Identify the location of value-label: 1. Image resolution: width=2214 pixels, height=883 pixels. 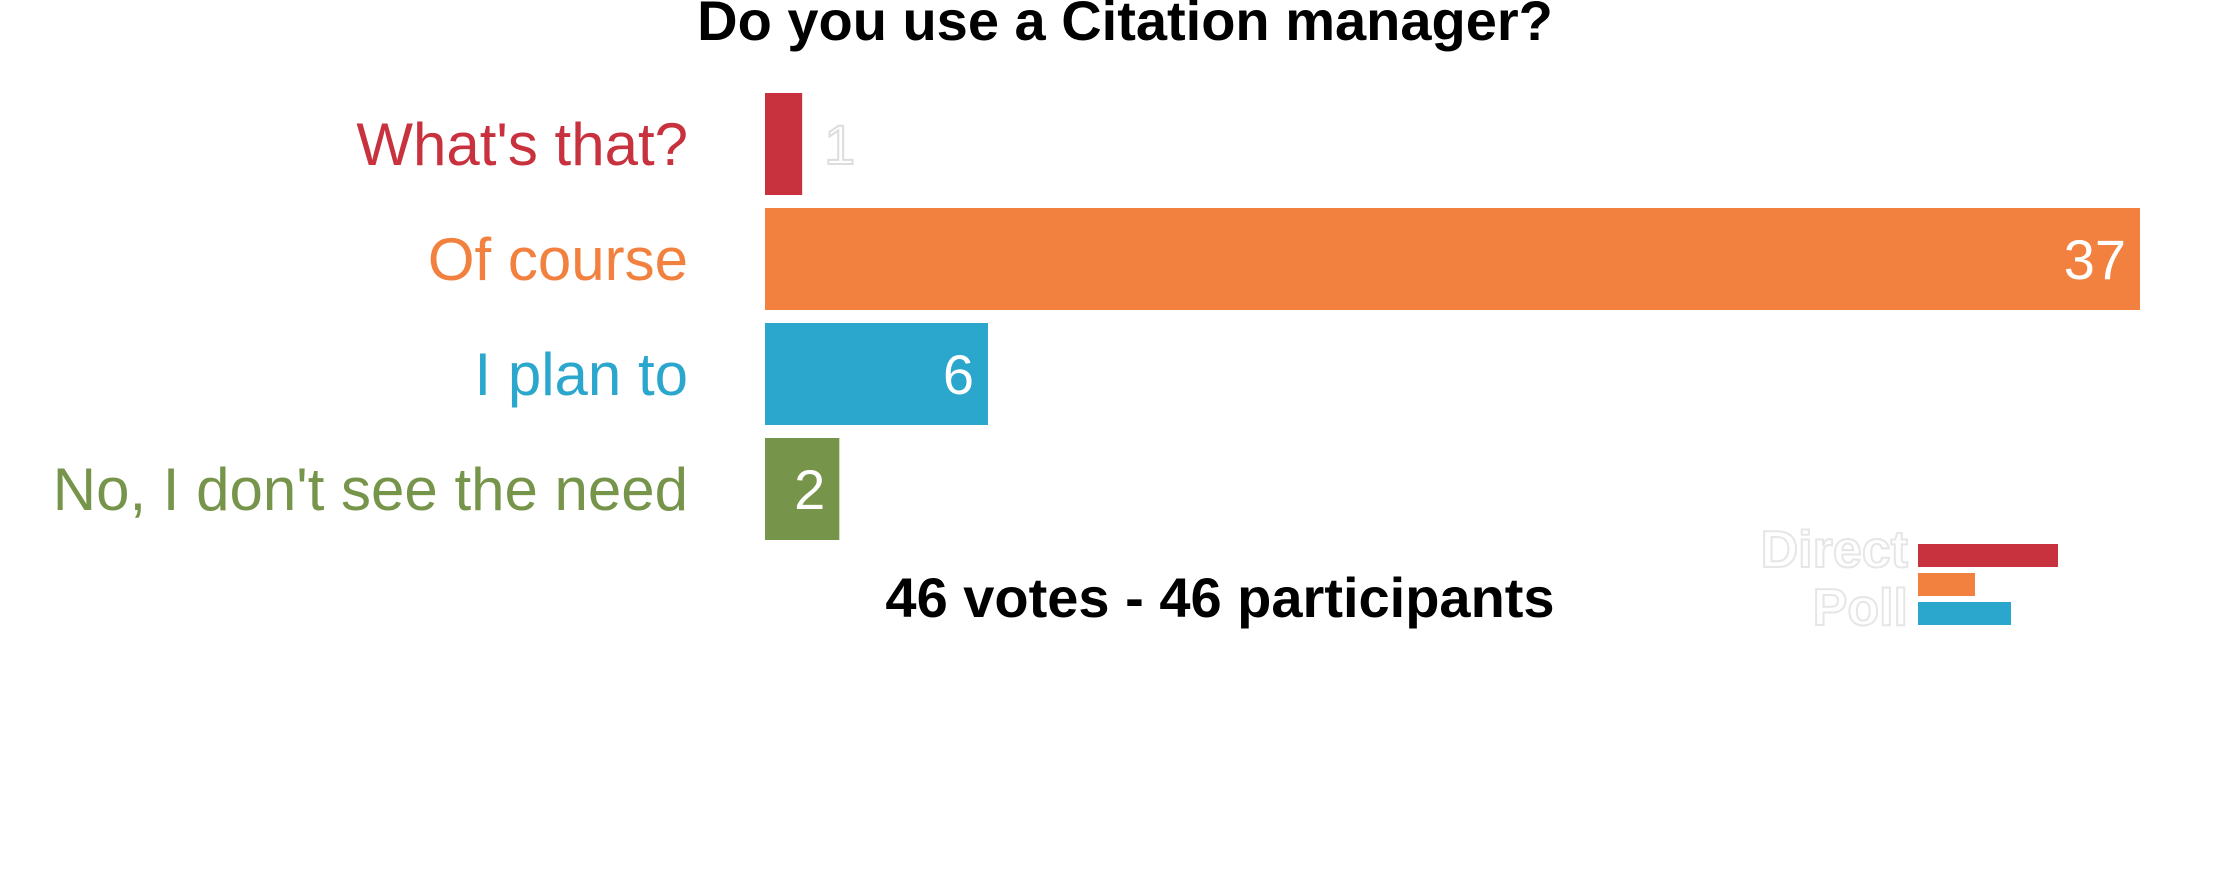
(839, 144).